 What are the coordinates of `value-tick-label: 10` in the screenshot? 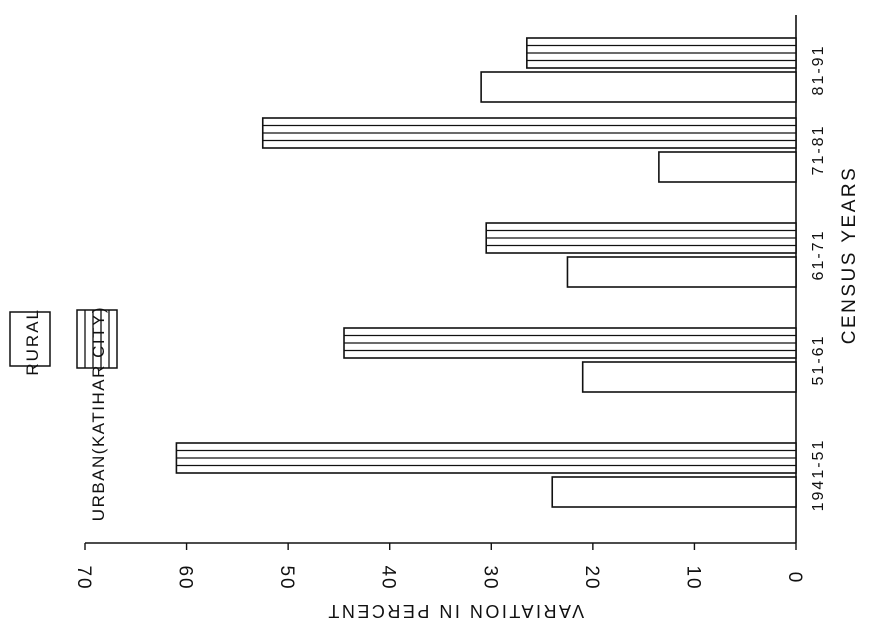 It's located at (692, 577).